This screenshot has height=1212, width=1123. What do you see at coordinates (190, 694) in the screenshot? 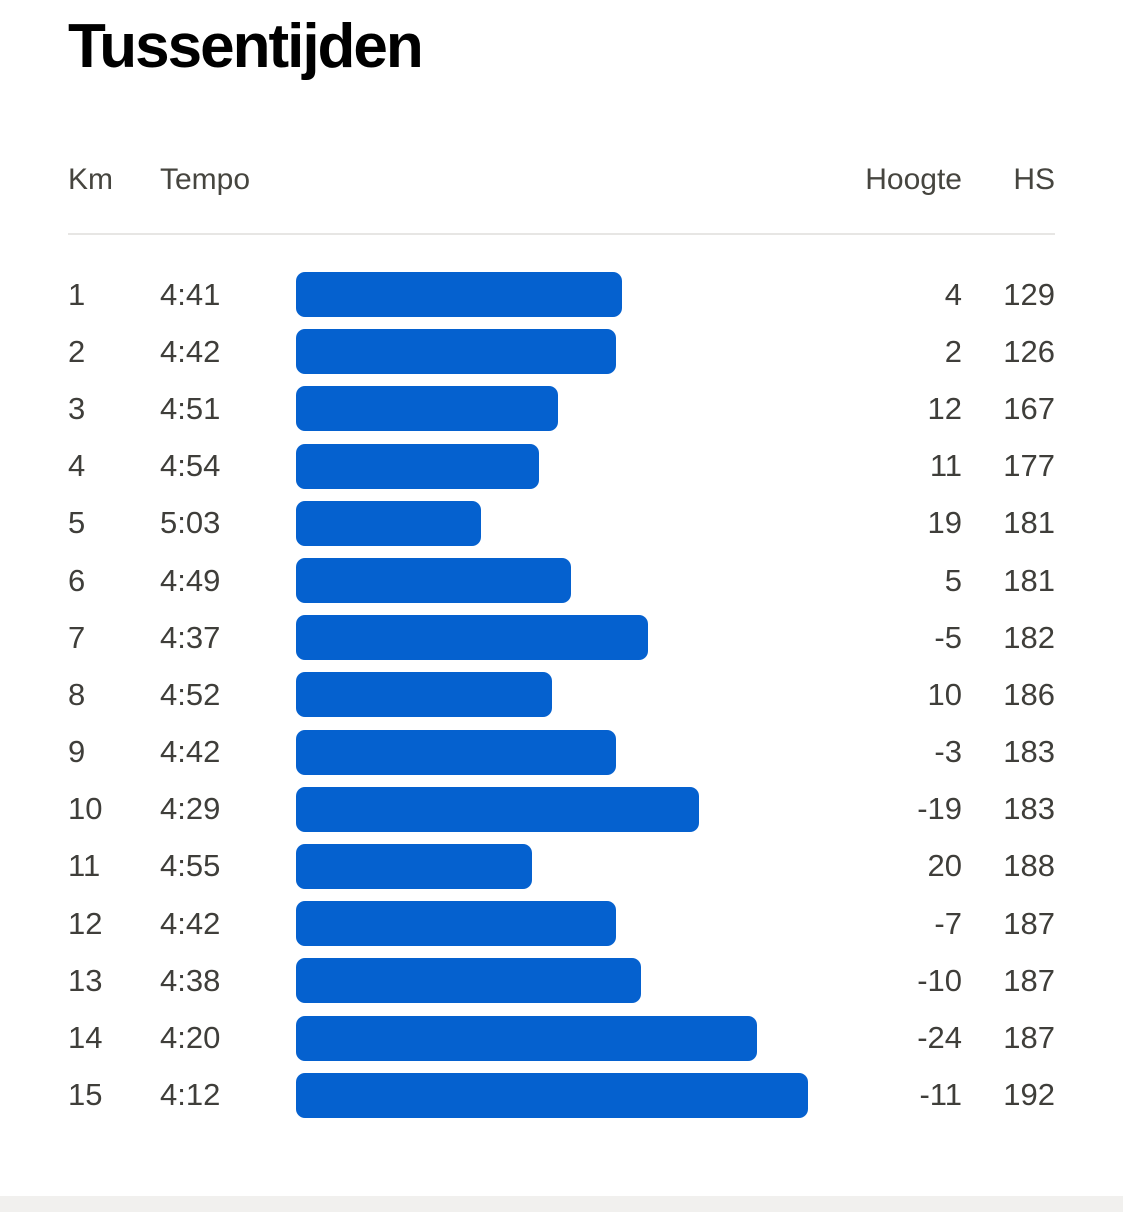
I see `tempo-cell: 4:52` at bounding box center [190, 694].